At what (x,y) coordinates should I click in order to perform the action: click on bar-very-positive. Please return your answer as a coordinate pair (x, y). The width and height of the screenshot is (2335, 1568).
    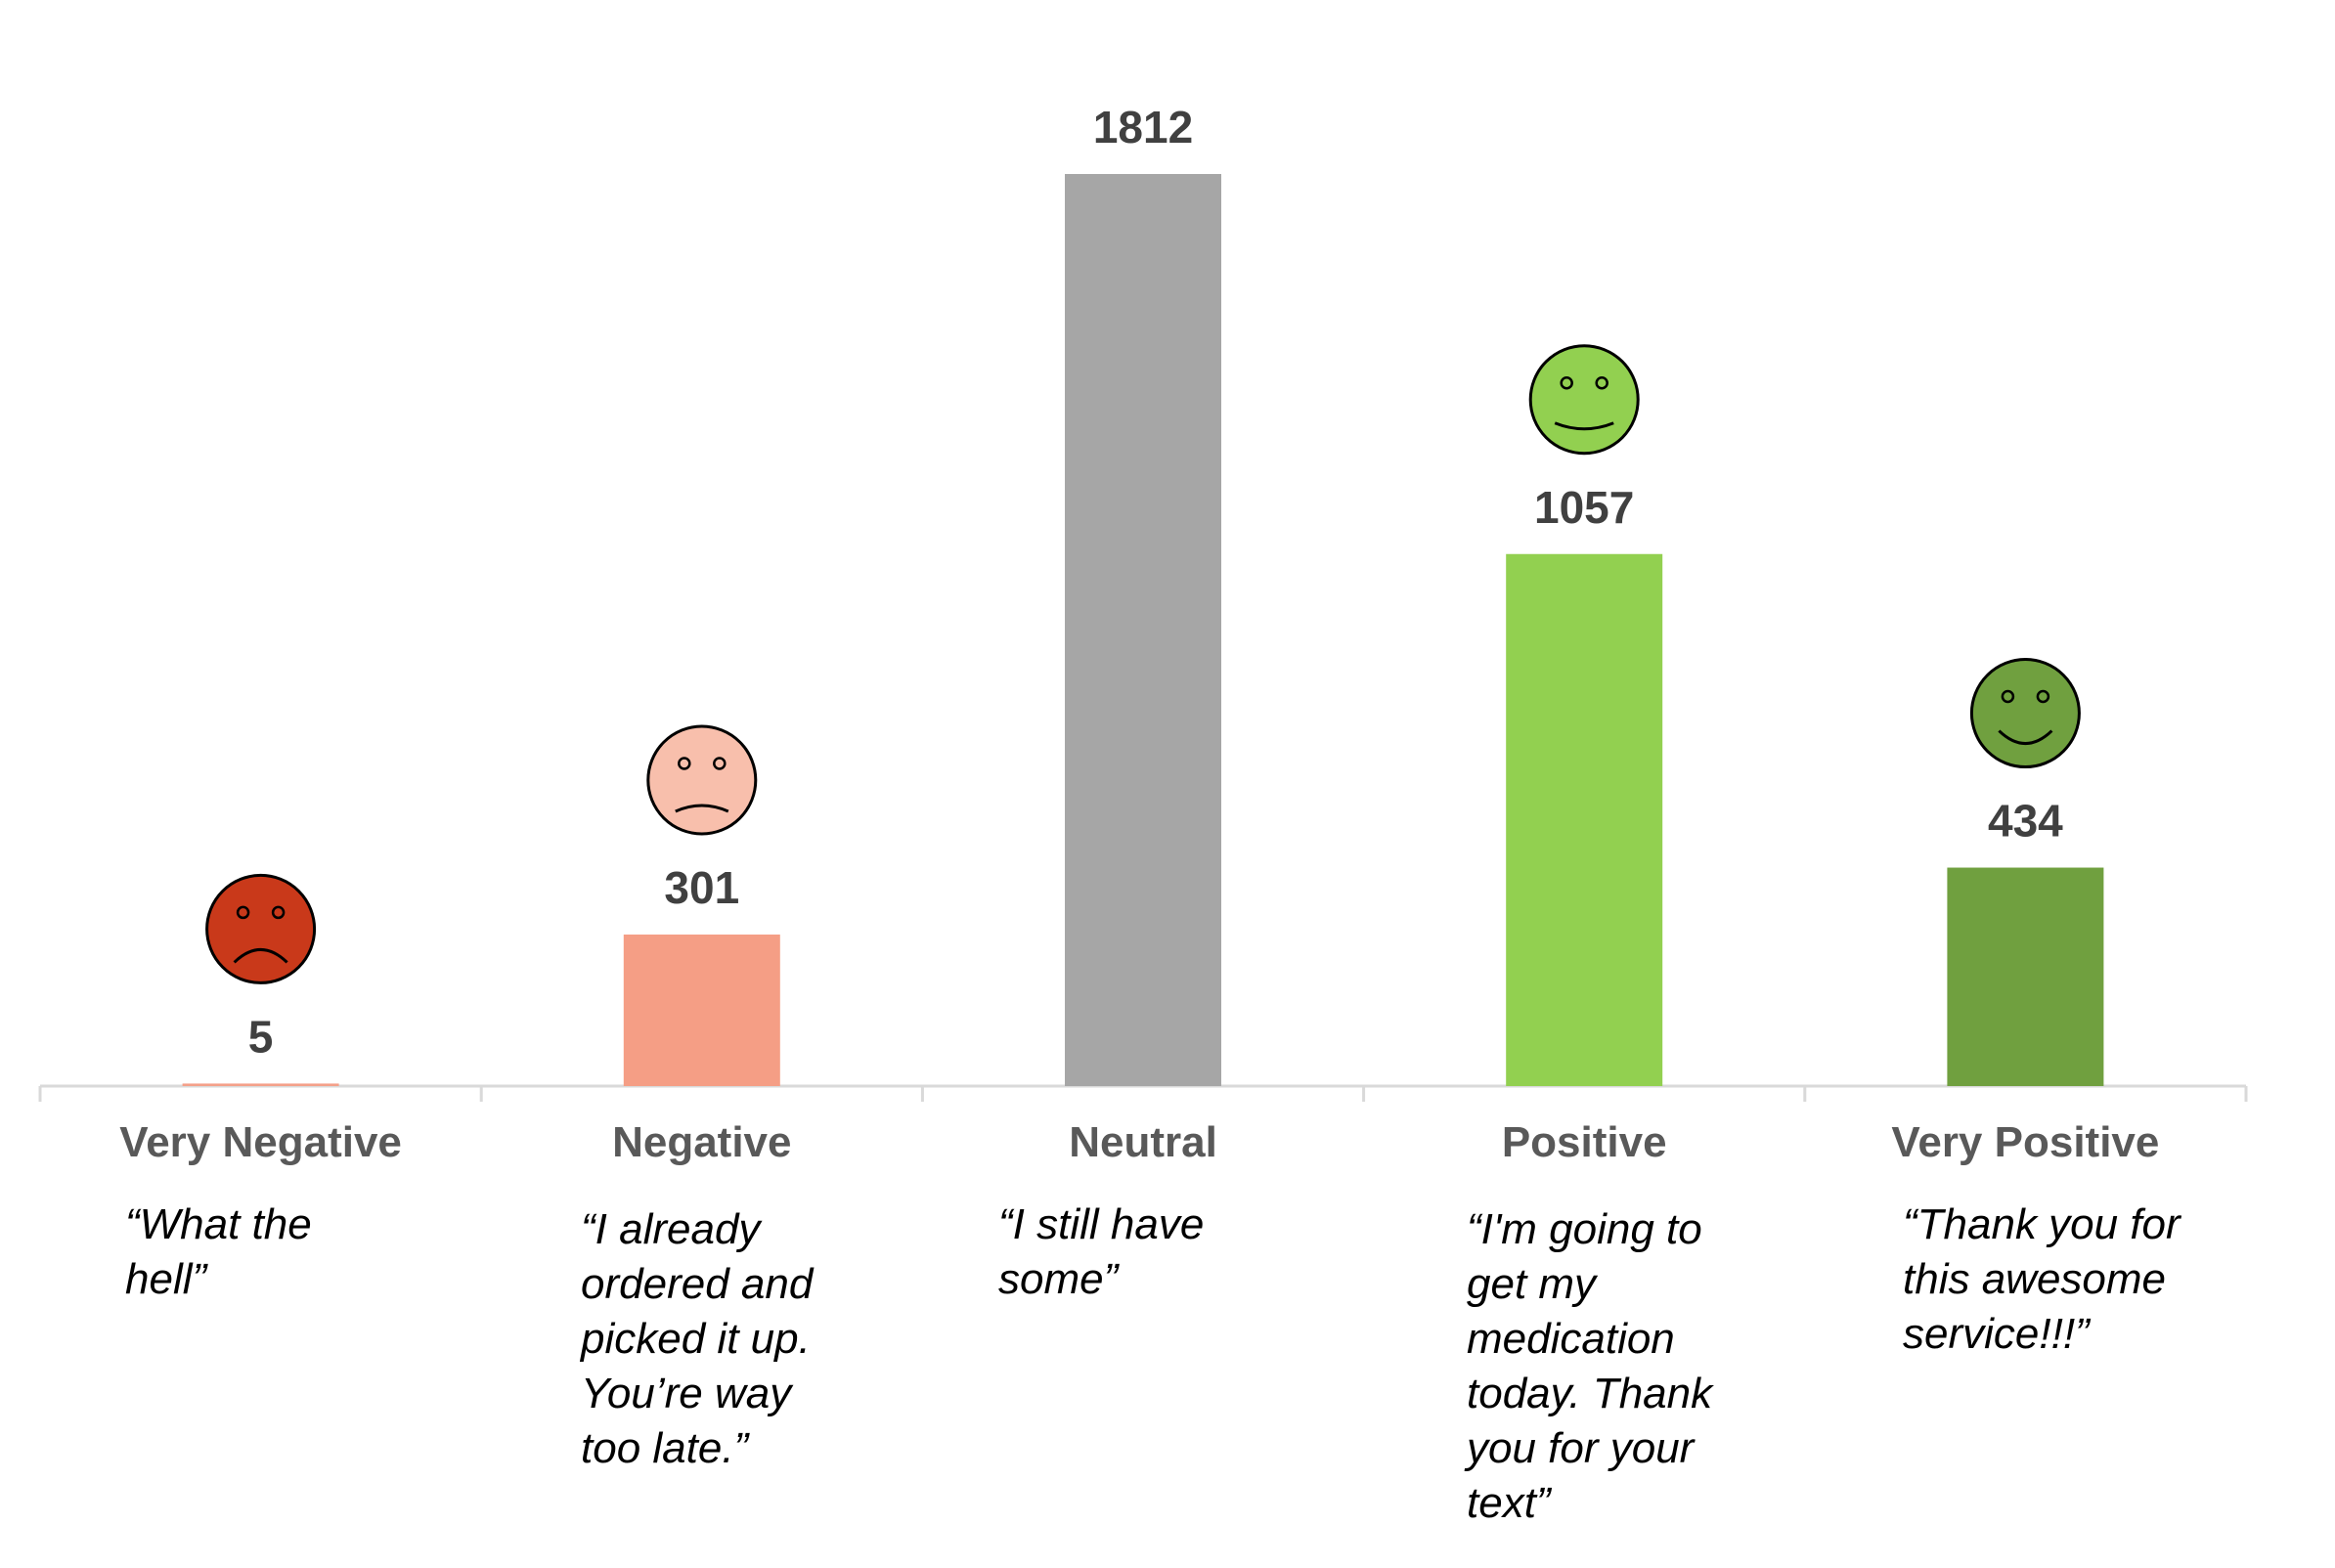
    Looking at the image, I should click on (2025, 977).